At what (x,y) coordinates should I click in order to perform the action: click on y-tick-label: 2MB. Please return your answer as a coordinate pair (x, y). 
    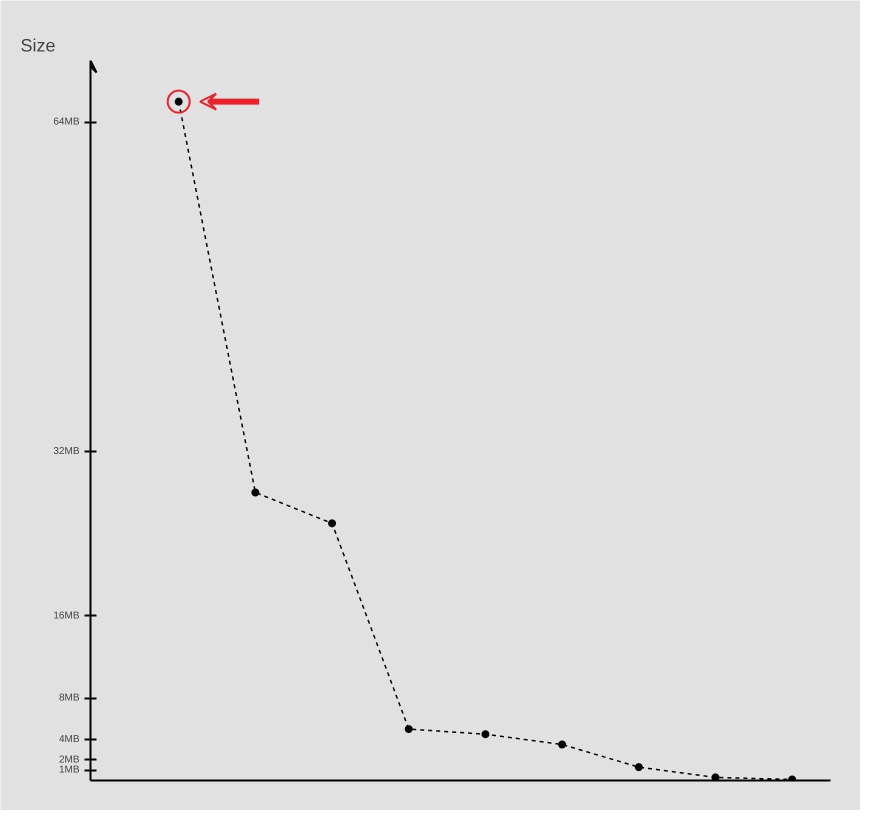
    Looking at the image, I should click on (69, 760).